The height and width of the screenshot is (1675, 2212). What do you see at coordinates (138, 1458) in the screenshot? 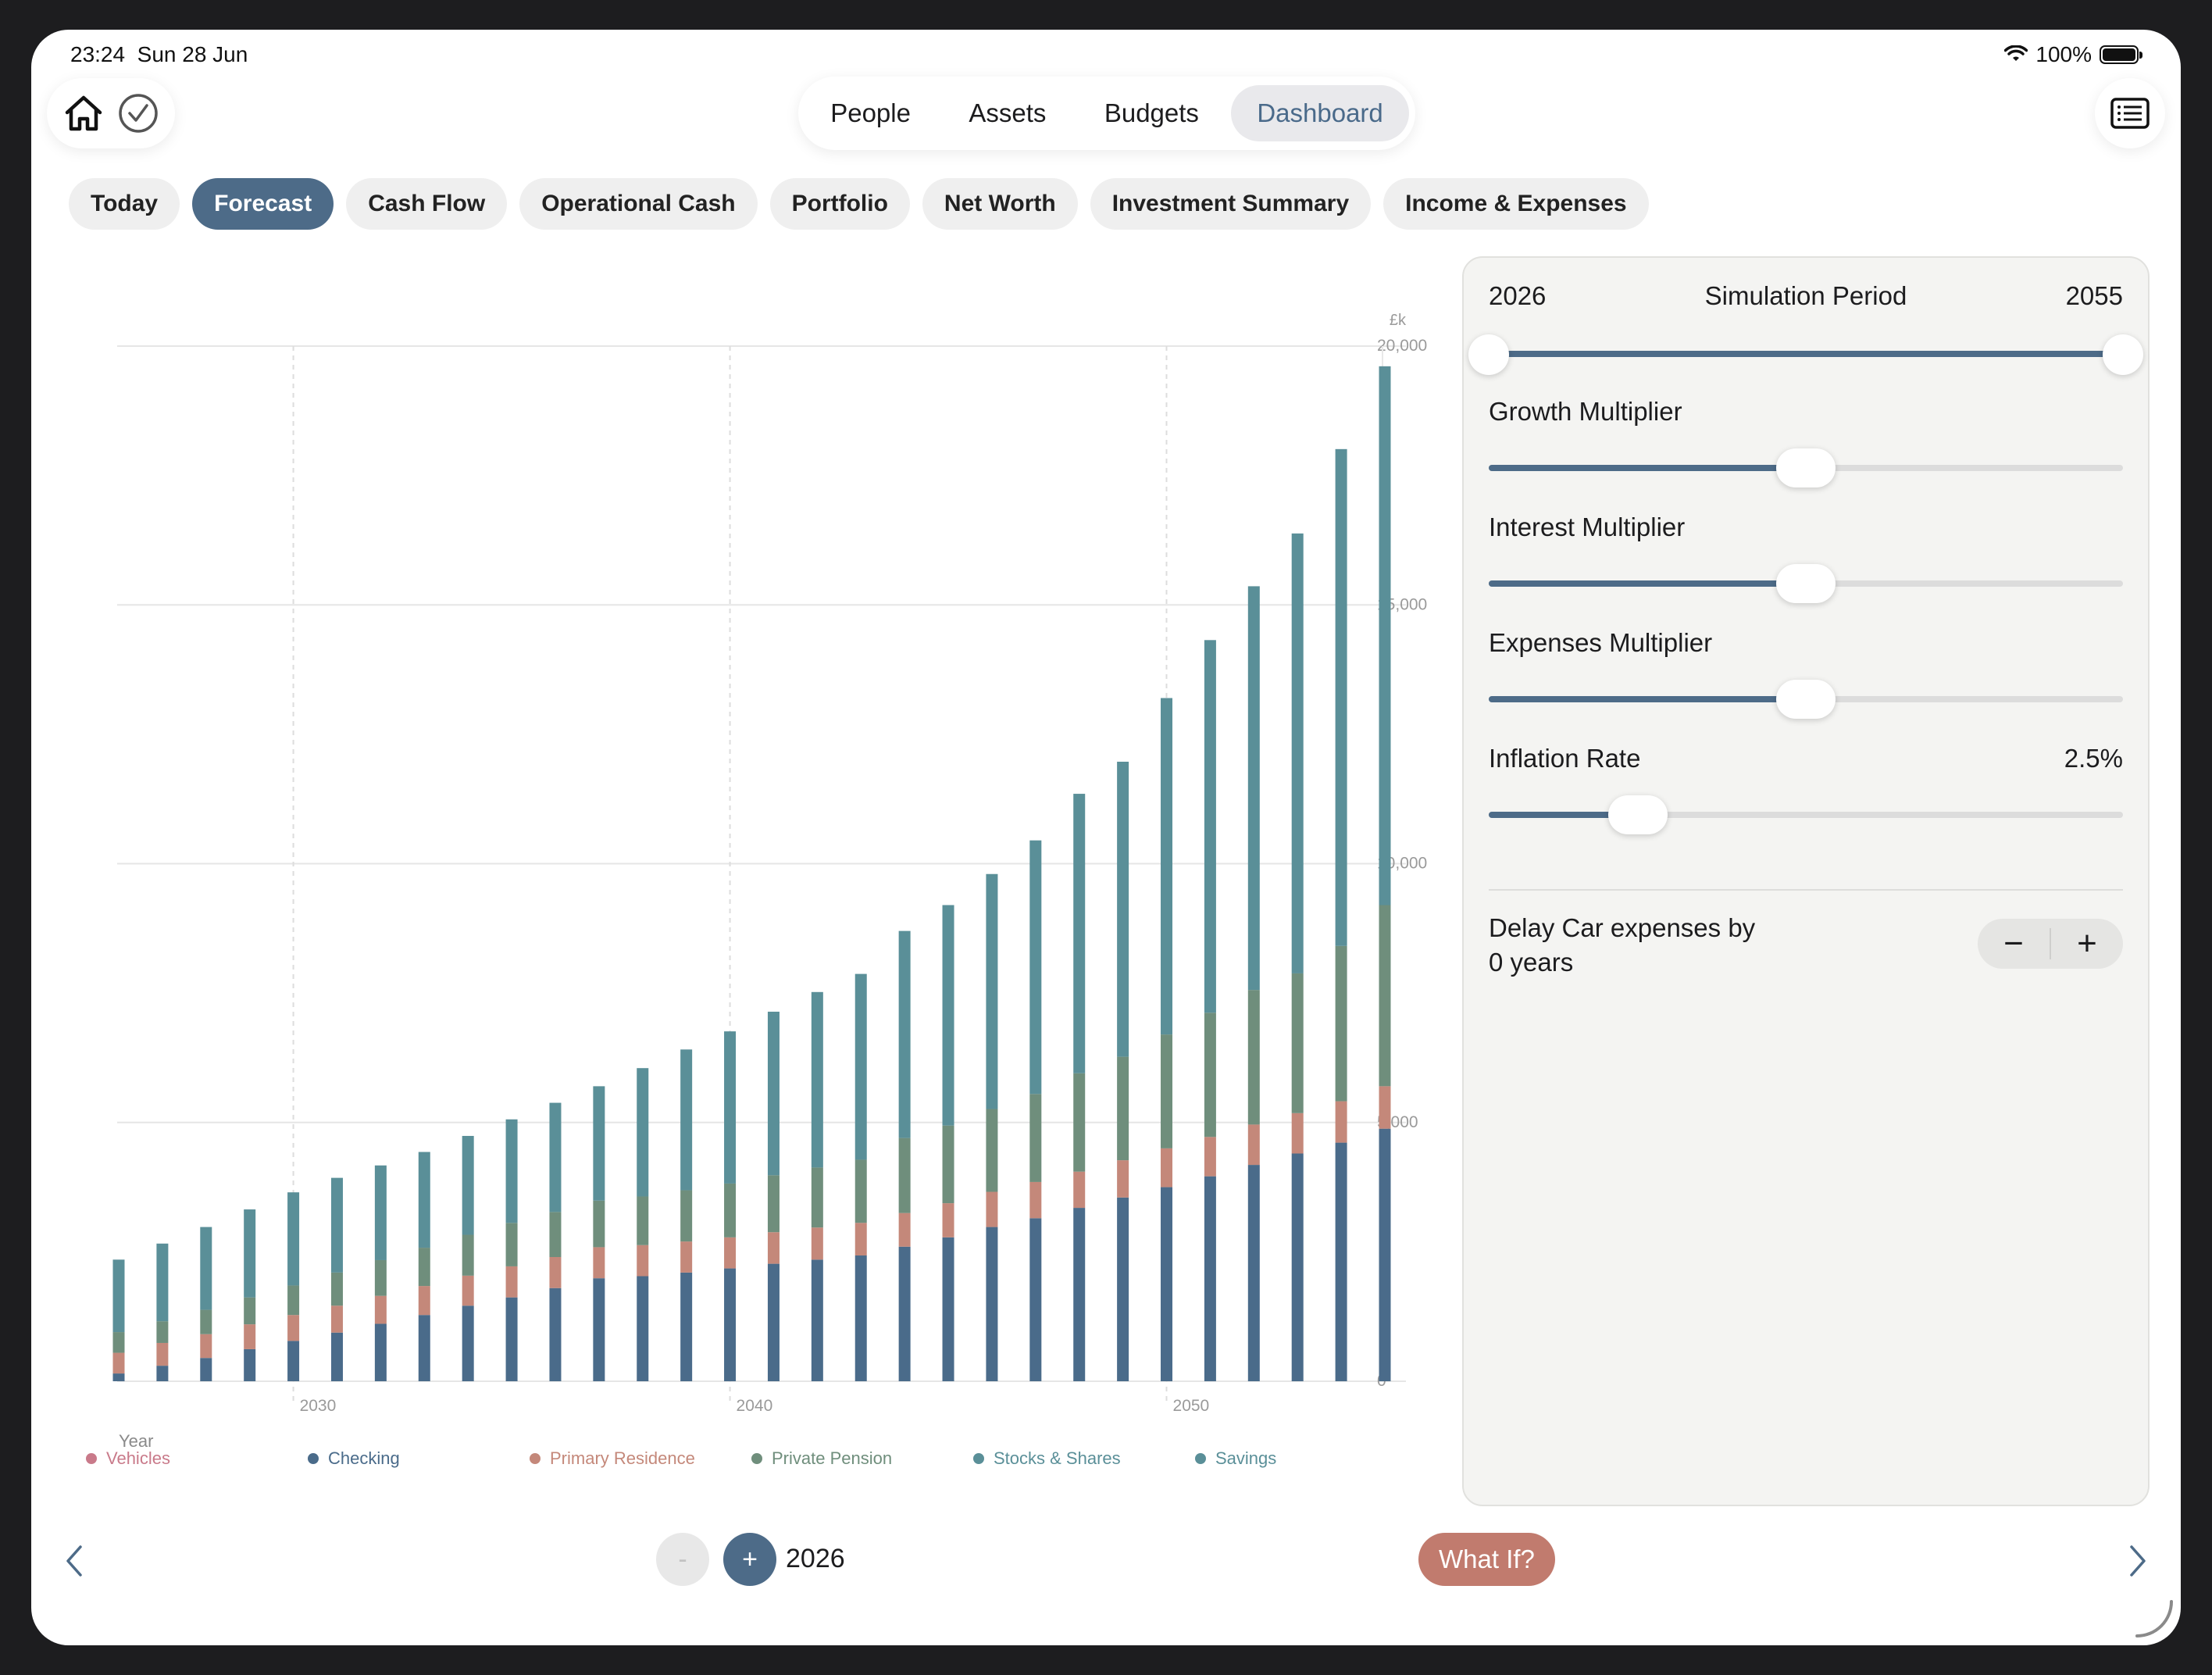
I see `legend-label: Vehicles` at bounding box center [138, 1458].